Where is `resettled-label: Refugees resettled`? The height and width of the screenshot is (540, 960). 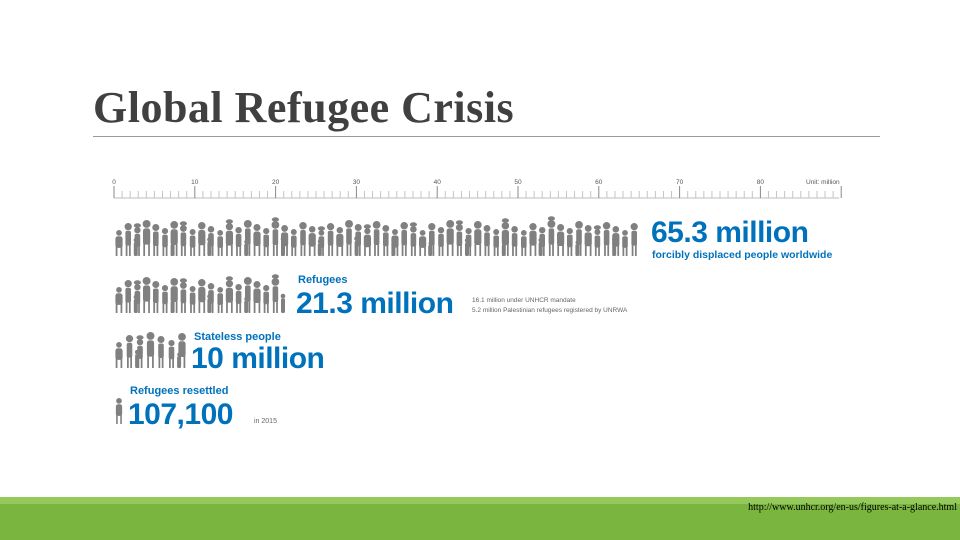 resettled-label: Refugees resettled is located at coordinates (179, 391).